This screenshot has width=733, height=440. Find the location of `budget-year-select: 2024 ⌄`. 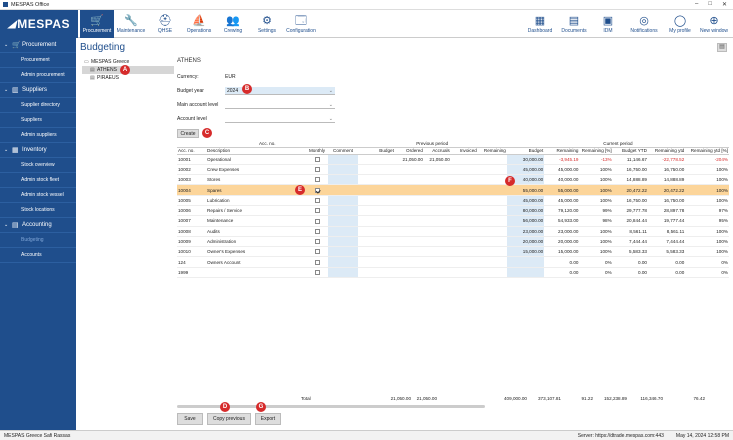

budget-year-select: 2024 ⌄ is located at coordinates (280, 91).